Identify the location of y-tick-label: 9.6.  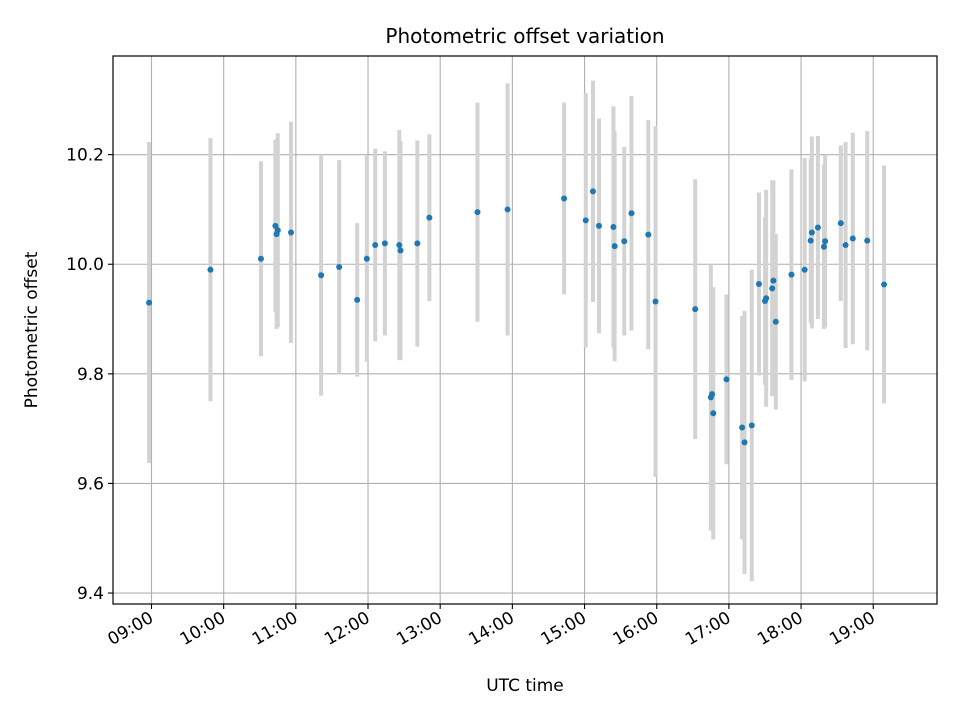
(90, 484).